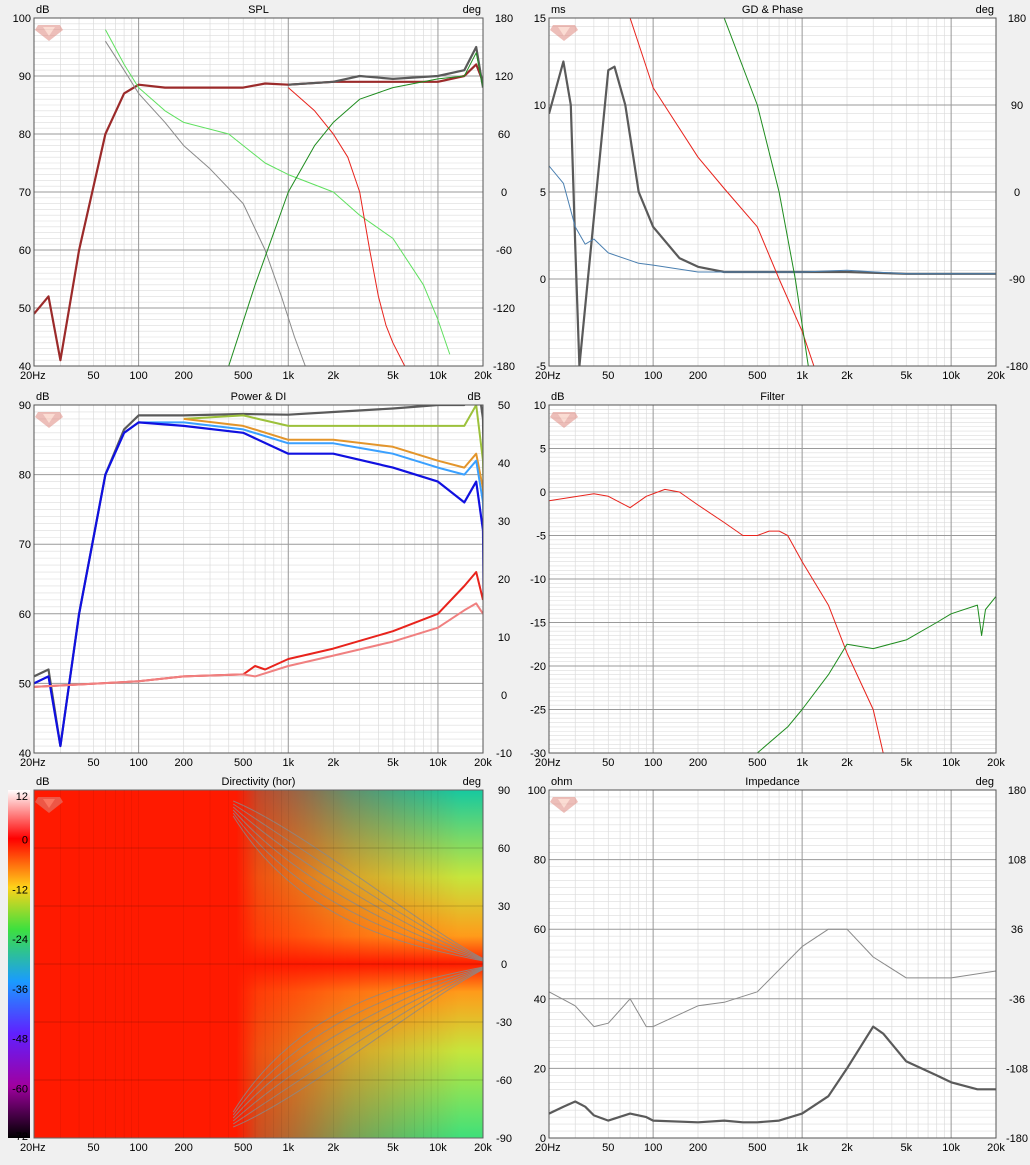 This screenshot has width=1030, height=1165. I want to click on spl-left-tick: 90, so click(25, 77).